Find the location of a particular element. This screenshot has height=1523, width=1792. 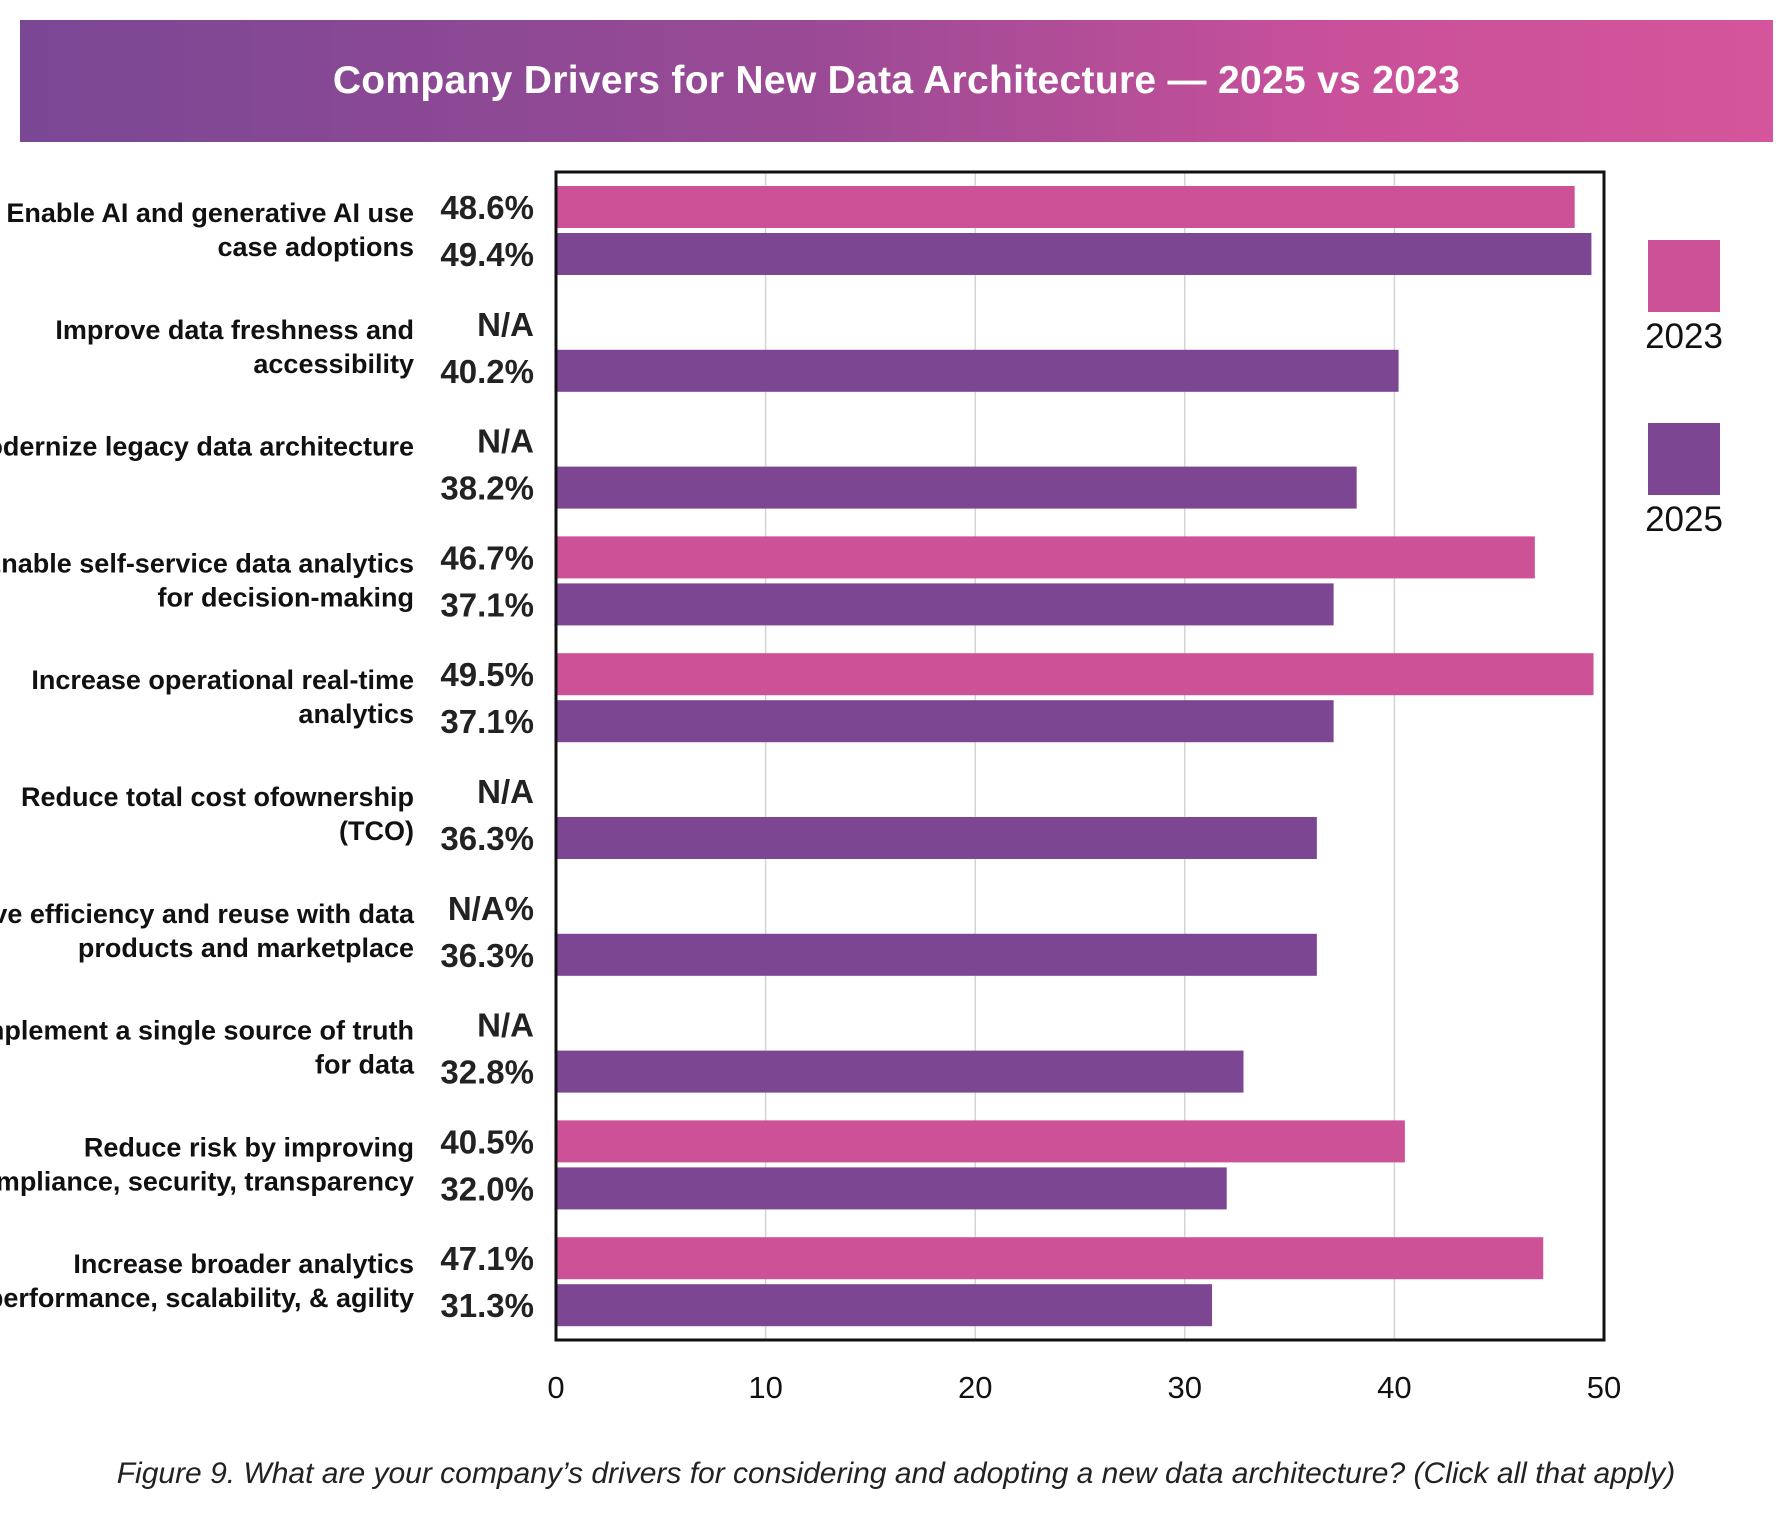

x-tick-label: 50 is located at coordinates (1604, 1387).